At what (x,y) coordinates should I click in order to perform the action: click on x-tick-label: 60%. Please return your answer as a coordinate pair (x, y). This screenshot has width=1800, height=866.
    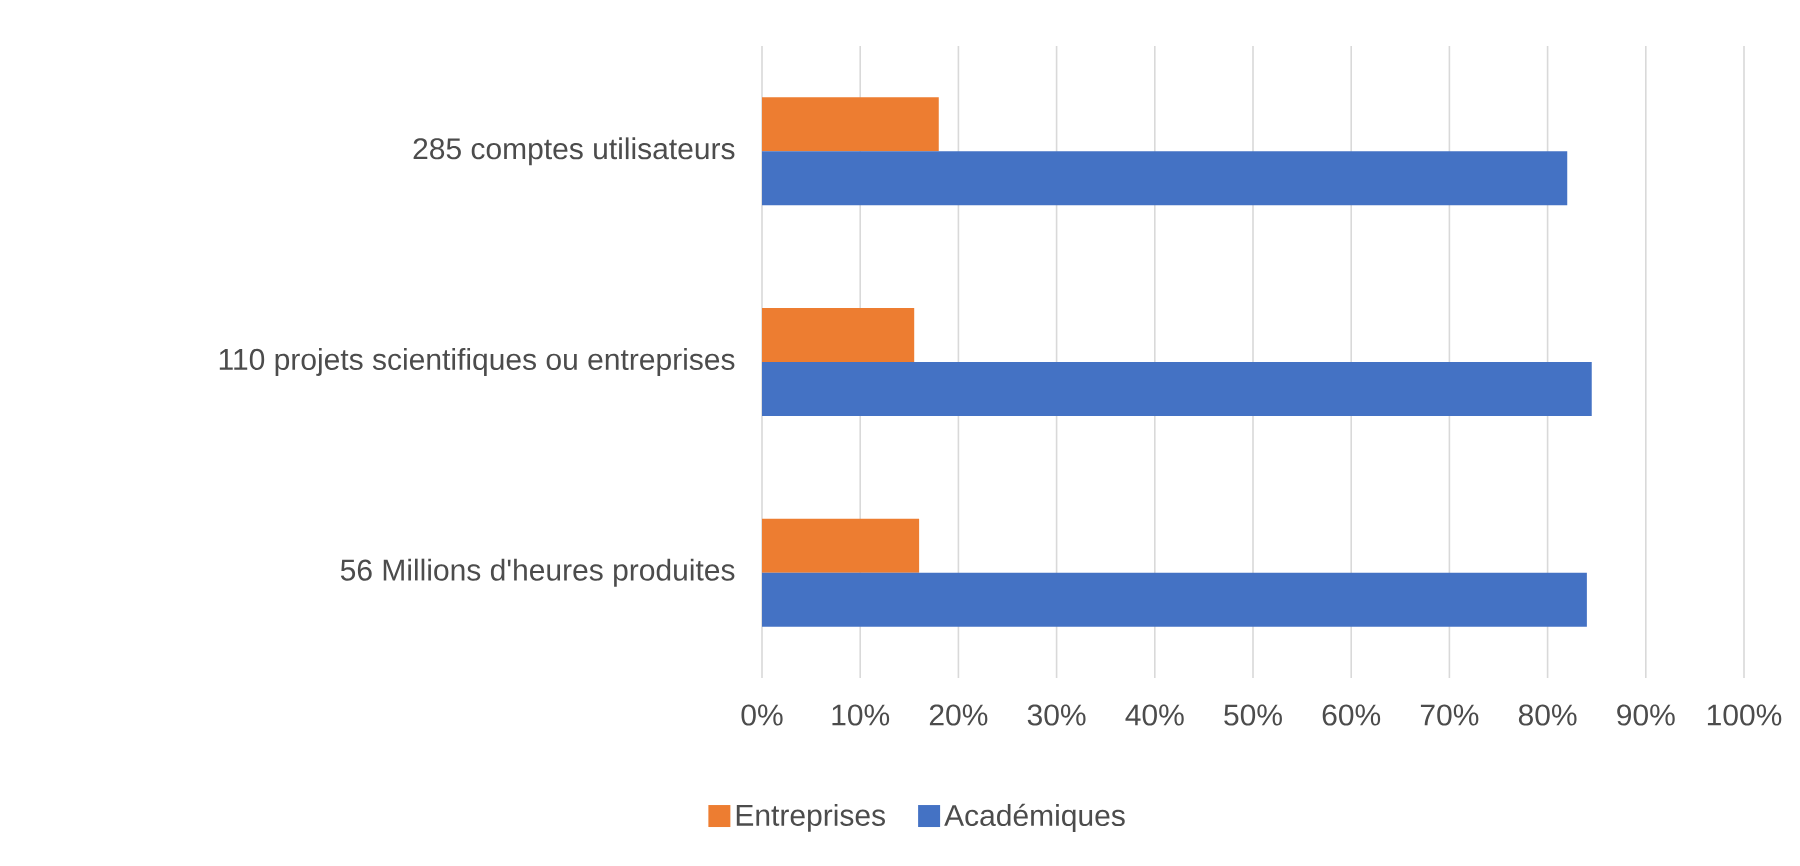
    Looking at the image, I should click on (1351, 715).